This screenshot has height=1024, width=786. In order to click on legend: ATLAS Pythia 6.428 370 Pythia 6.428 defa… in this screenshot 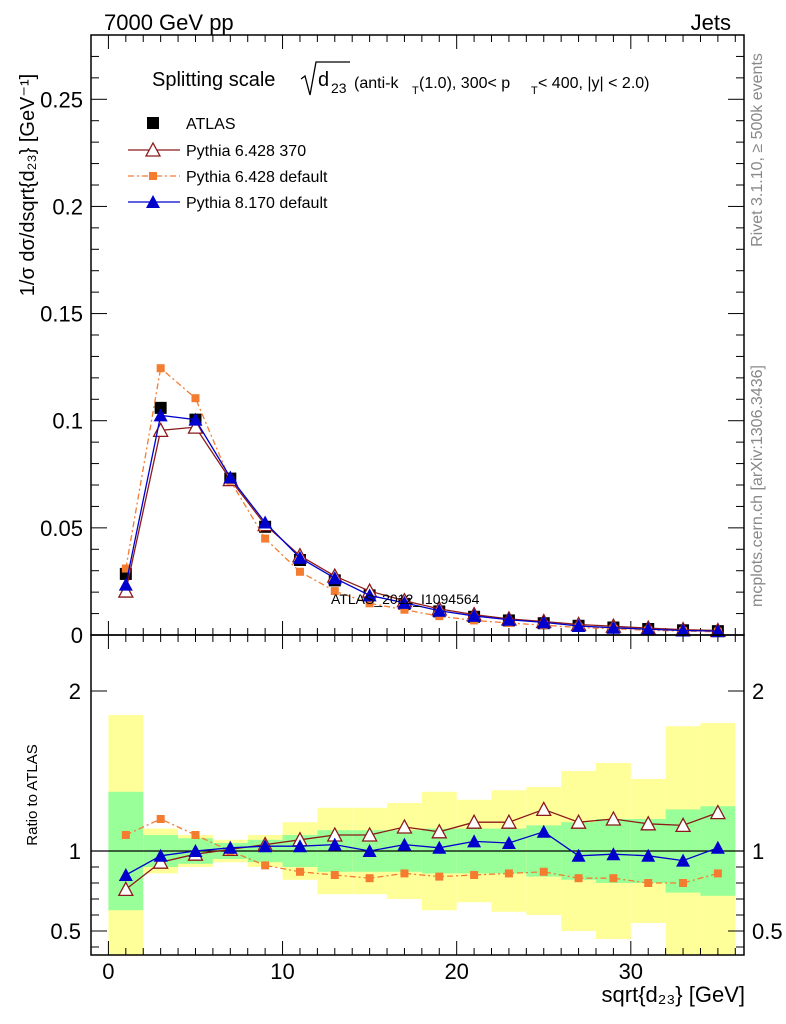, I will do `click(228, 164)`.